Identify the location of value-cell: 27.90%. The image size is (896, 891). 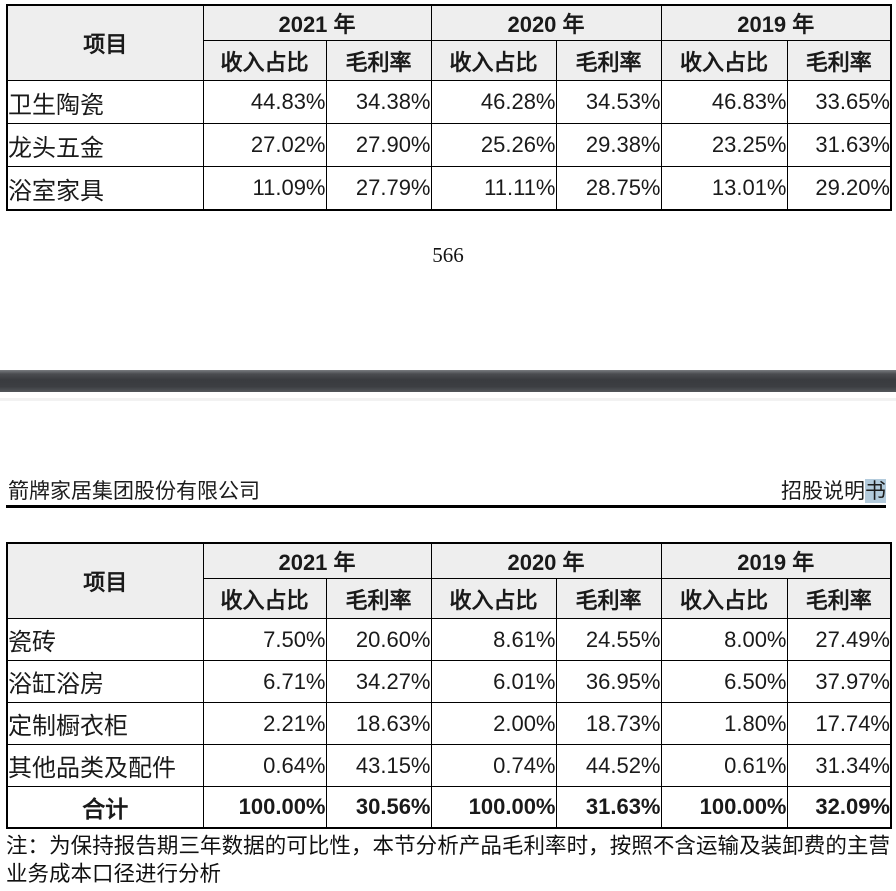
(378, 145).